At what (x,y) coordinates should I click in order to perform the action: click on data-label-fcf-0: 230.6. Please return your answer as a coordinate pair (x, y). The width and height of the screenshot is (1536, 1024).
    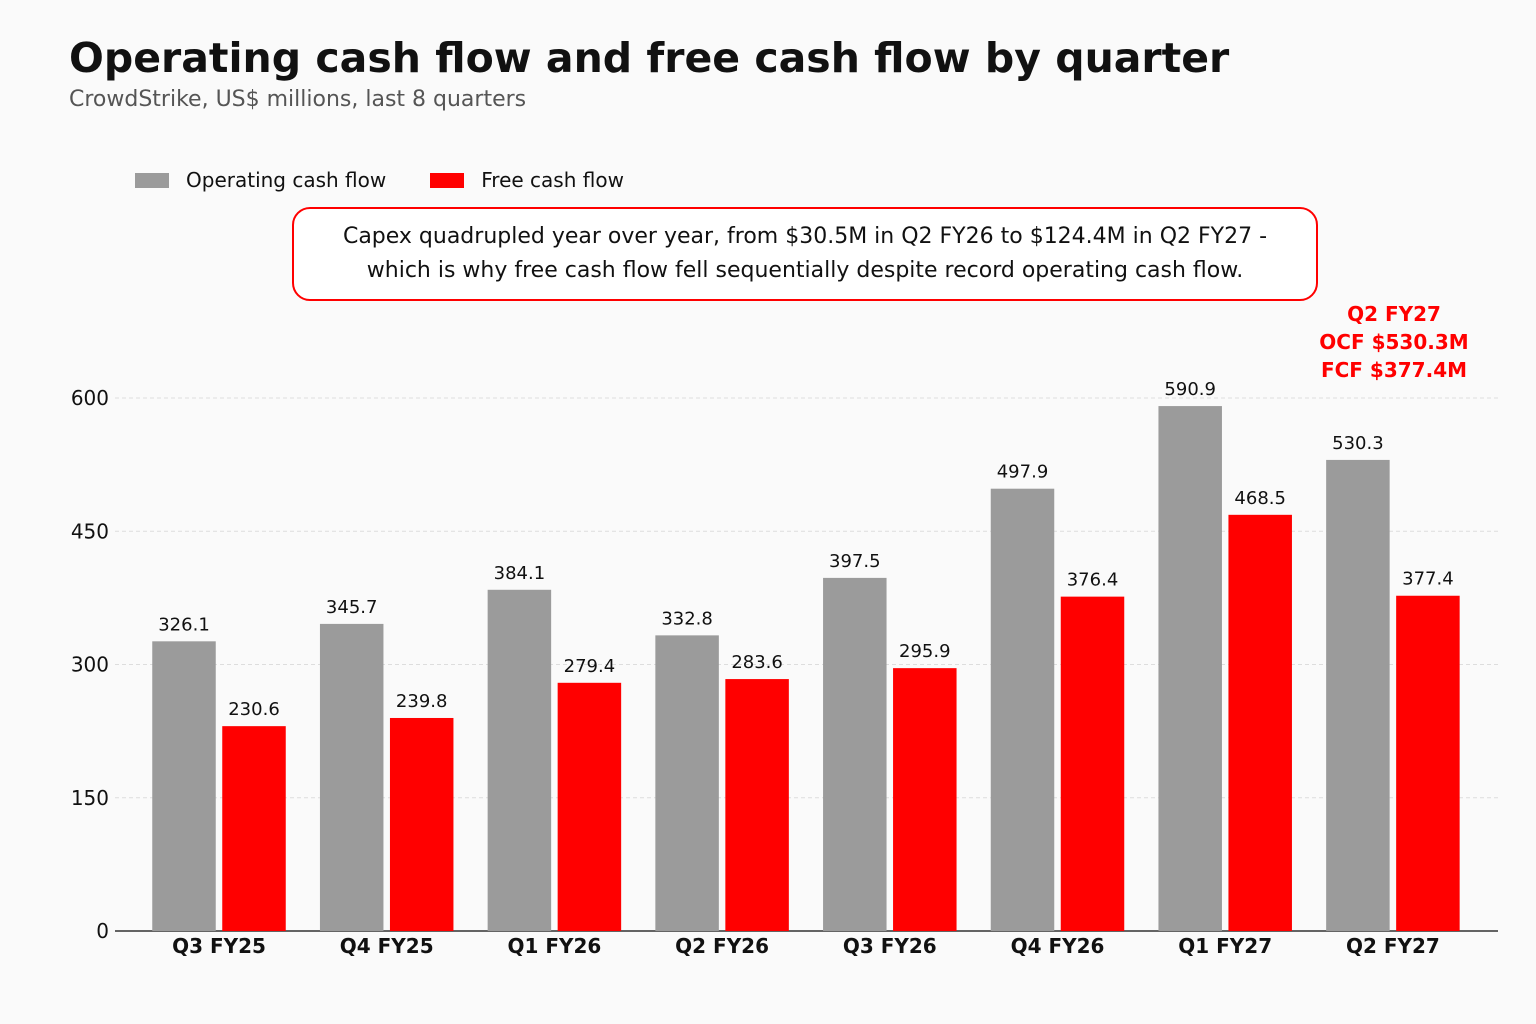
    Looking at the image, I should click on (254, 709).